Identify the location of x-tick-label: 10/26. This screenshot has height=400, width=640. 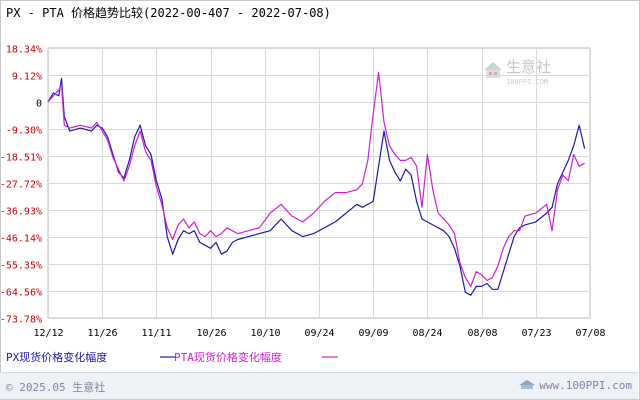
(211, 333).